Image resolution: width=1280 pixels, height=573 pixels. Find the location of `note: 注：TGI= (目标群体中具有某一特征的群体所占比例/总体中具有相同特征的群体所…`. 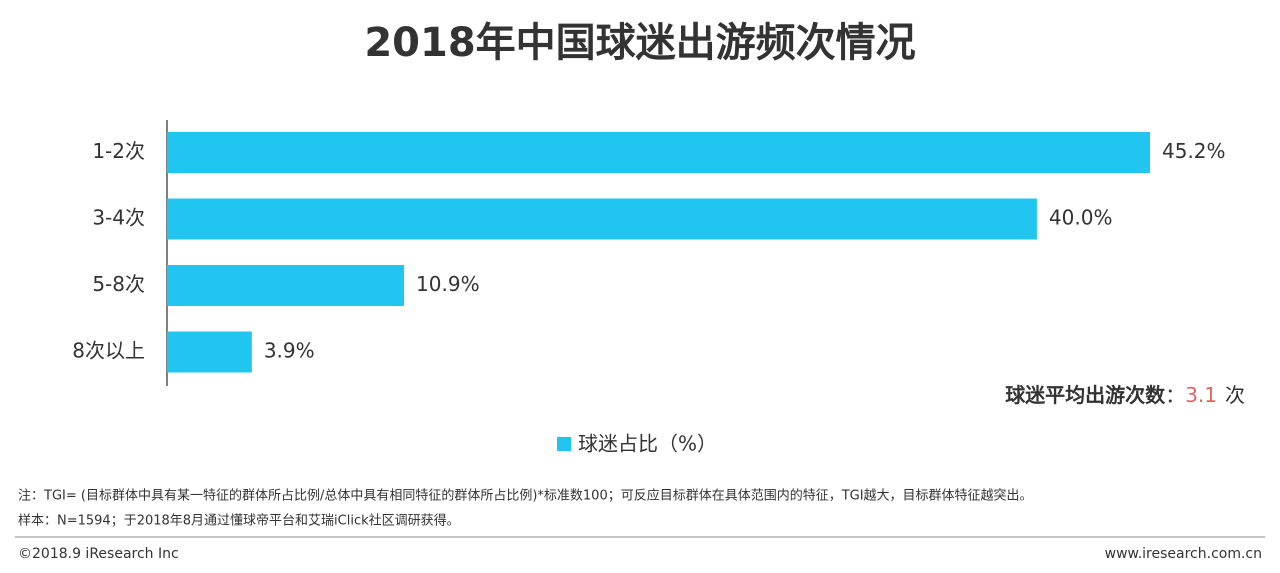

note: 注：TGI= (目标群体中具有某一特征的群体所占比例/总体中具有相同特征的群体所… is located at coordinates (525, 496).